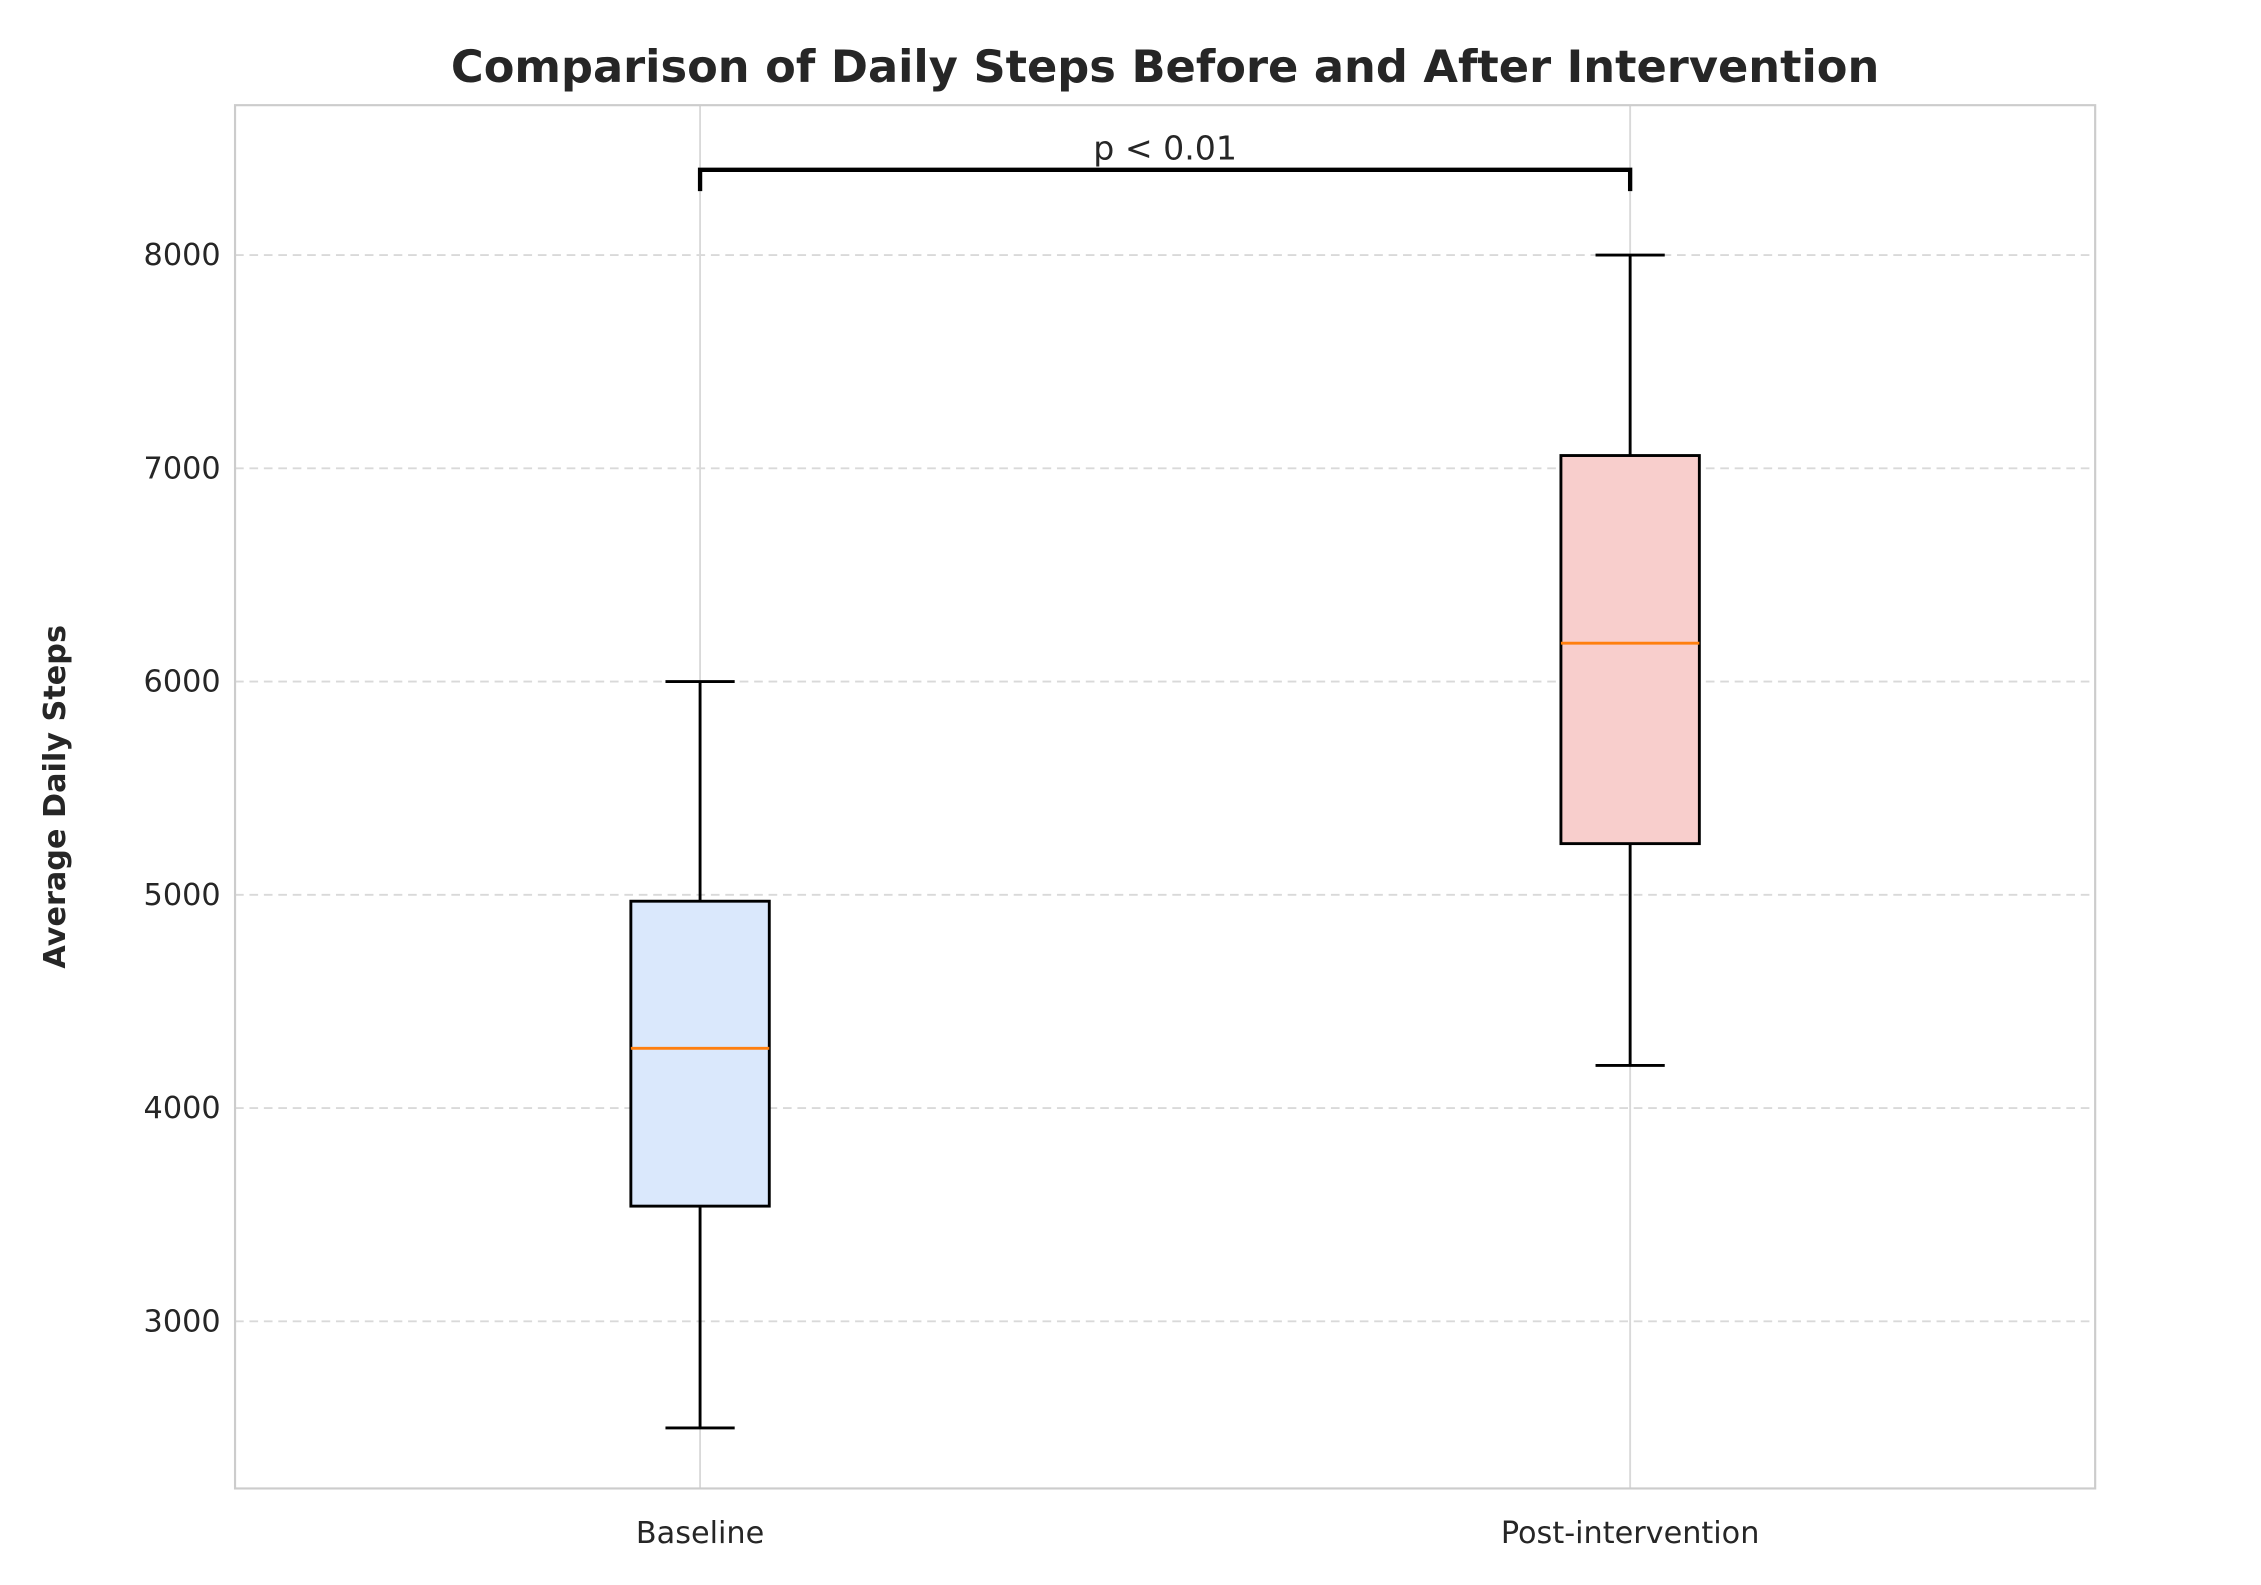  Describe the element at coordinates (1165, 148) in the screenshot. I see `p-value-label: p < 0.01` at that location.